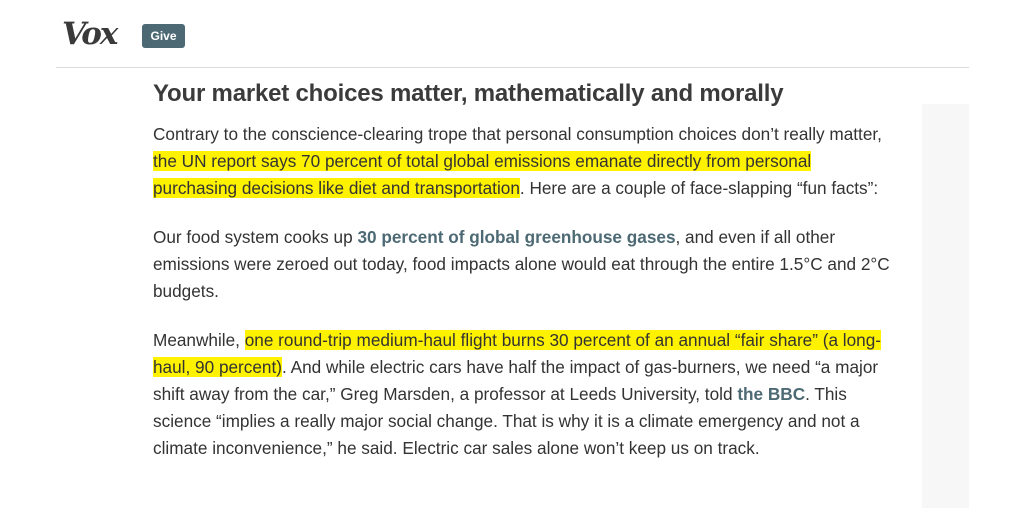 The width and height of the screenshot is (1024, 512). What do you see at coordinates (516, 237) in the screenshot?
I see `greenhouse-gases-link: 30 percent of global greenhouse gases` at bounding box center [516, 237].